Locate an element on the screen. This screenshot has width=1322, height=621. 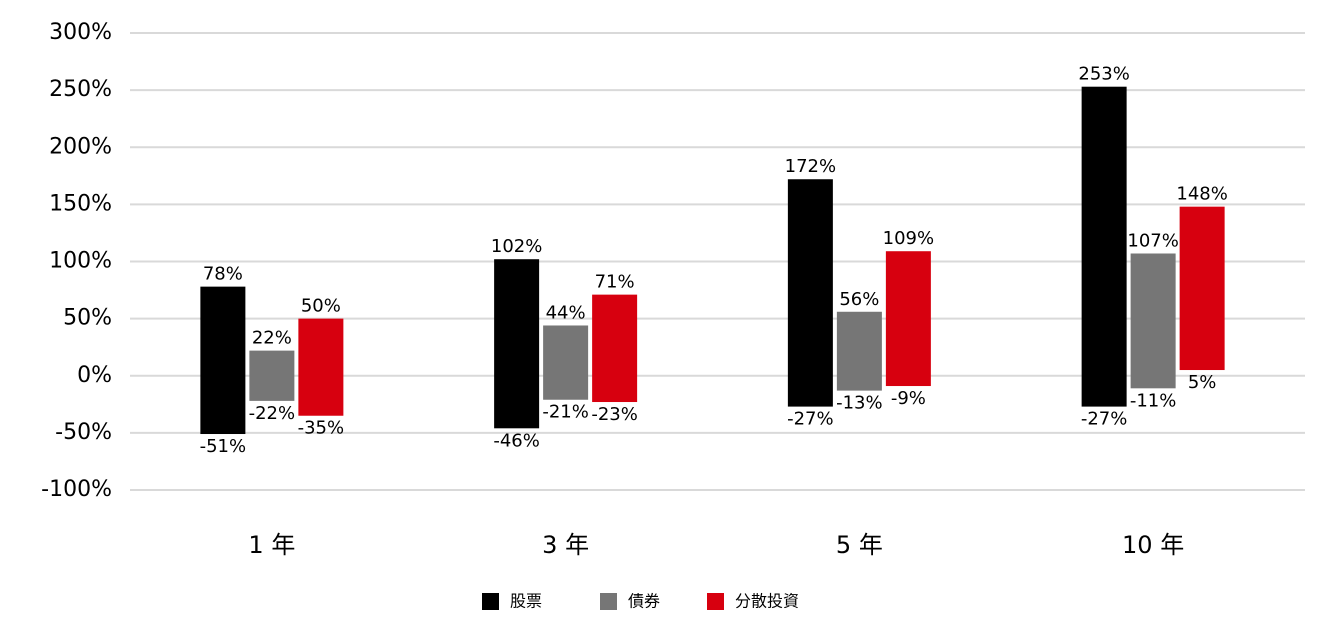
y-tick-label: 250% is located at coordinates (80, 89).